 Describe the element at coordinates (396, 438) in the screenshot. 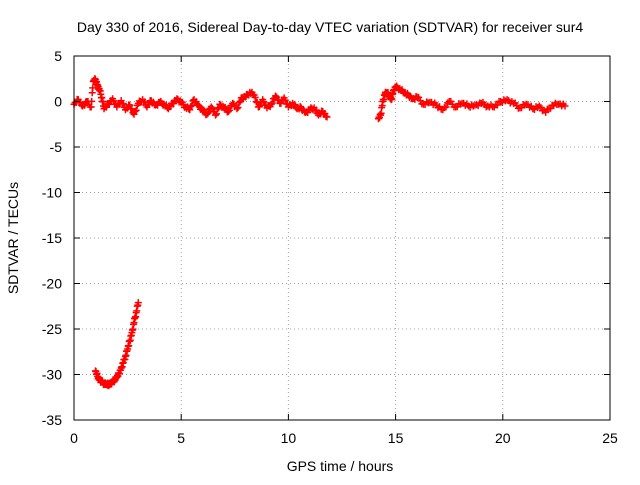

I see `x-tick-label: 15` at that location.